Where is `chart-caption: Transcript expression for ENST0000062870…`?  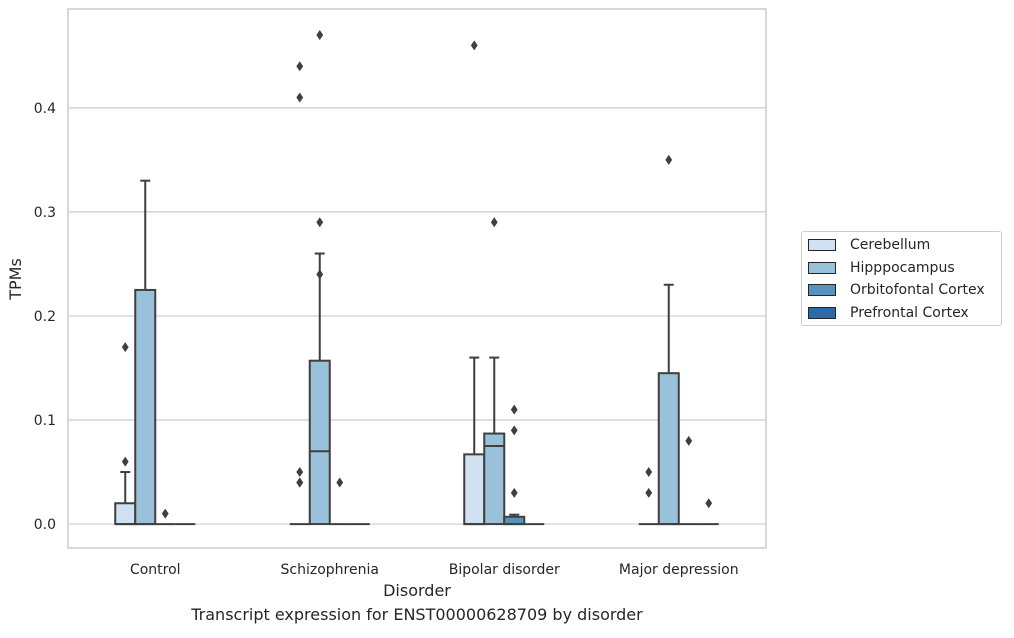 chart-caption: Transcript expression for ENST0000062870… is located at coordinates (417, 614).